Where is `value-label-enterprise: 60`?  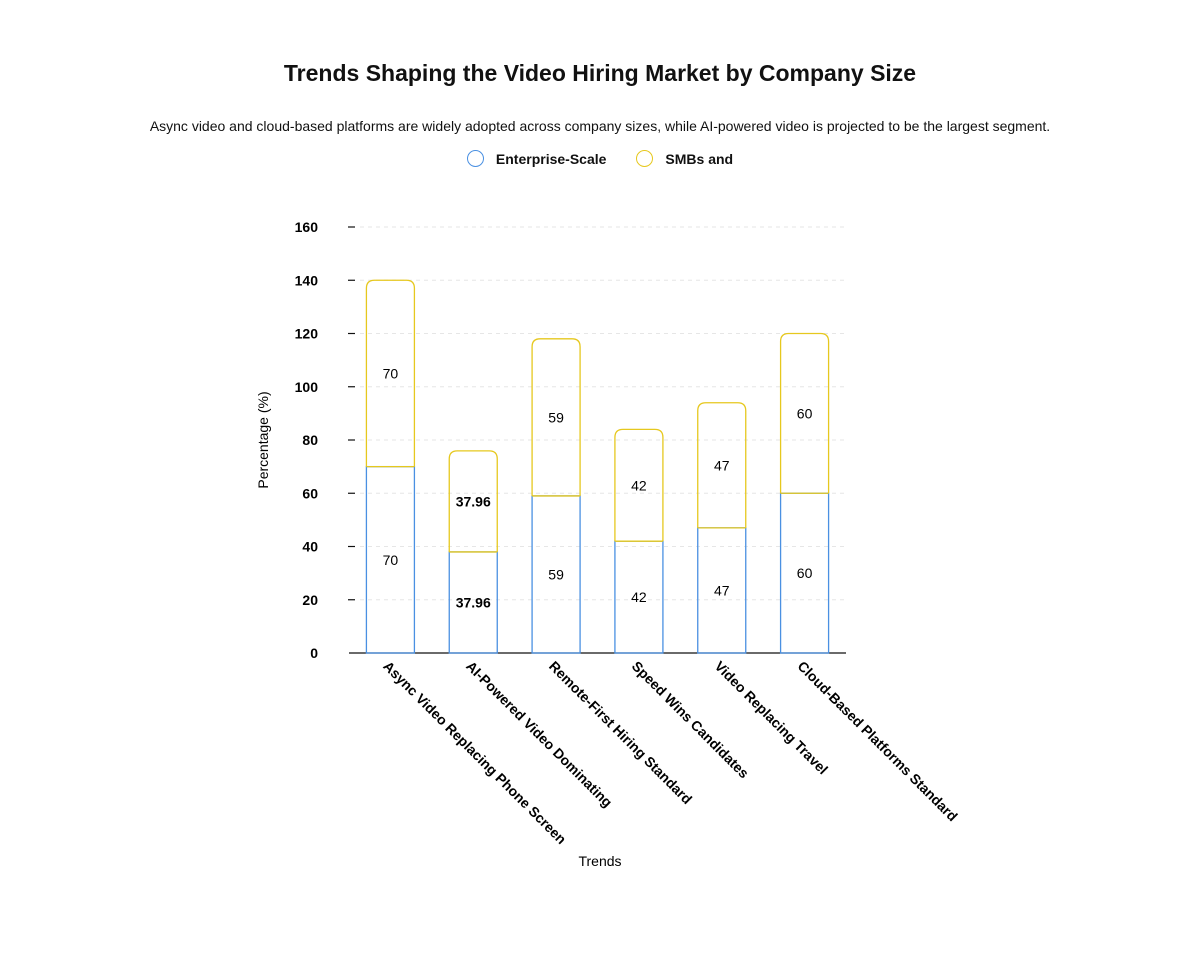
value-label-enterprise: 60 is located at coordinates (805, 573).